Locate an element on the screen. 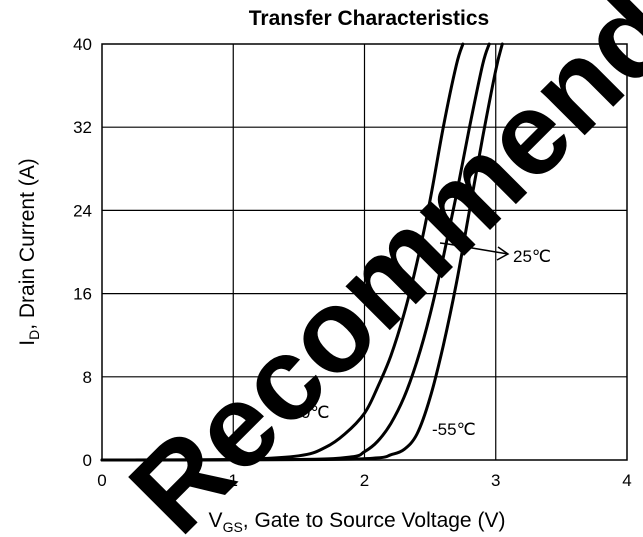 The width and height of the screenshot is (643, 537). y-axis-label-sub: D is located at coordinates (34, 335).